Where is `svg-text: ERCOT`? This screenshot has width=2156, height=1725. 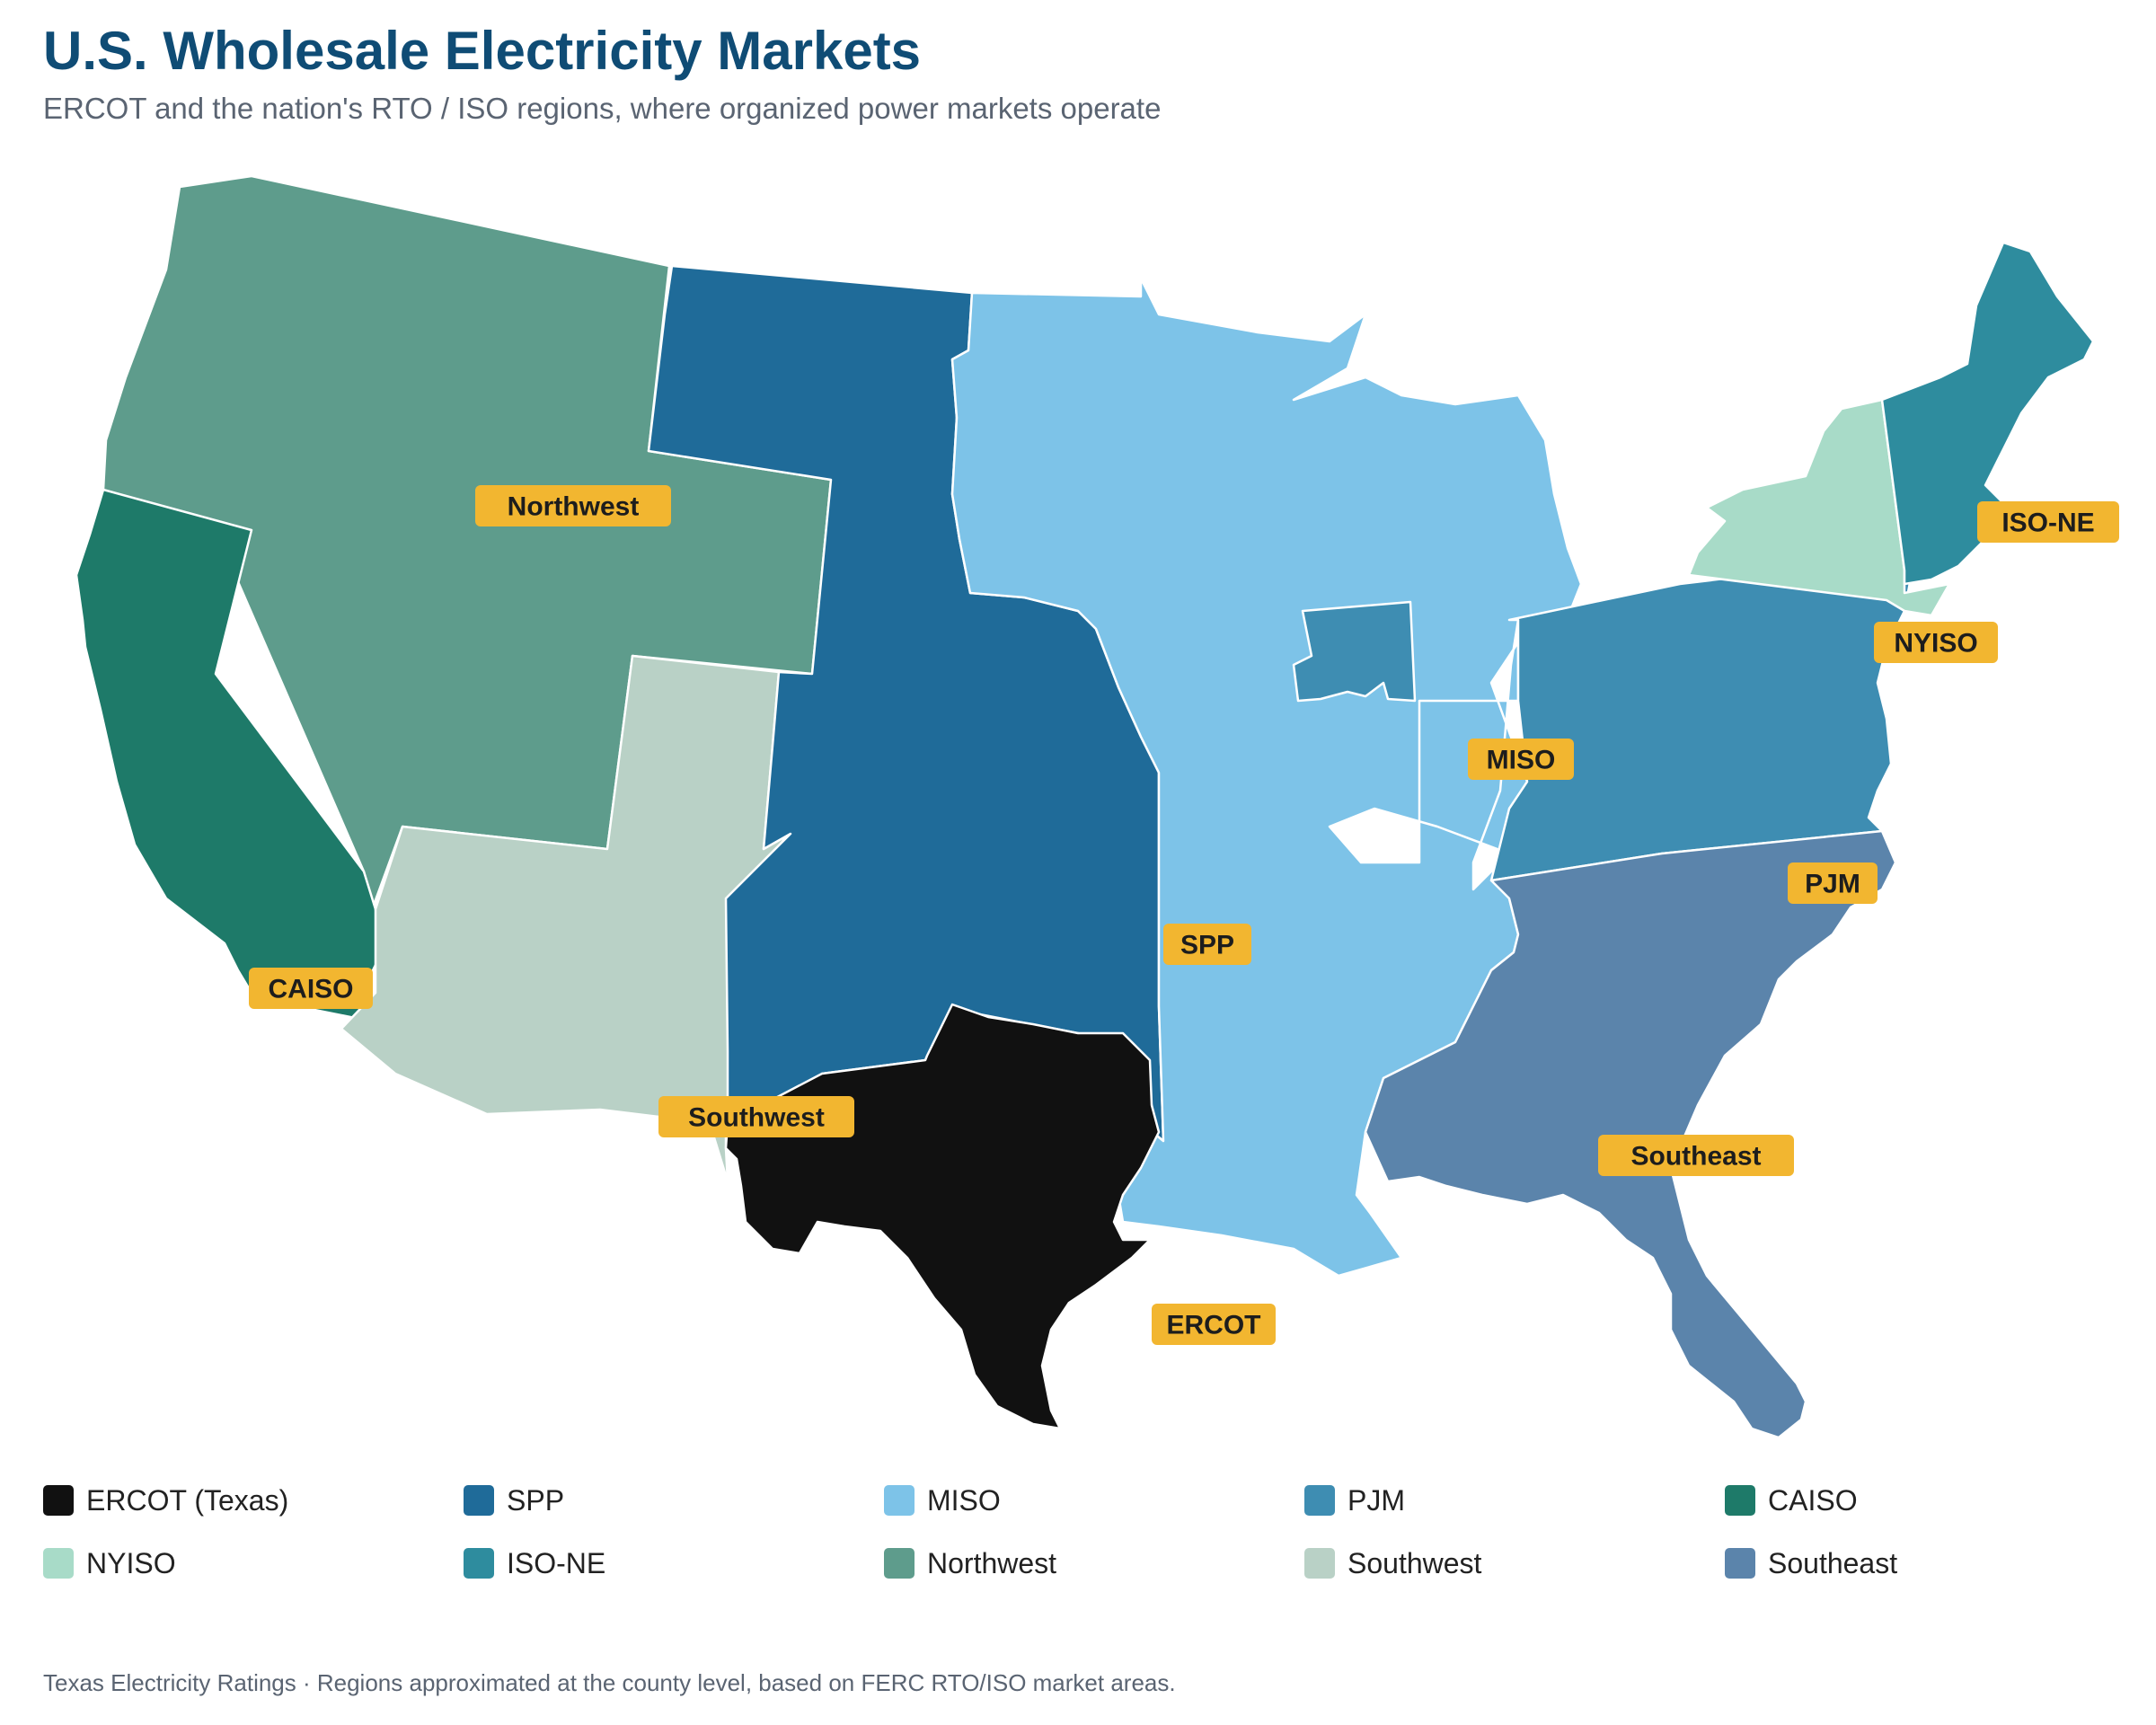
svg-text: ERCOT is located at coordinates (1214, 1325).